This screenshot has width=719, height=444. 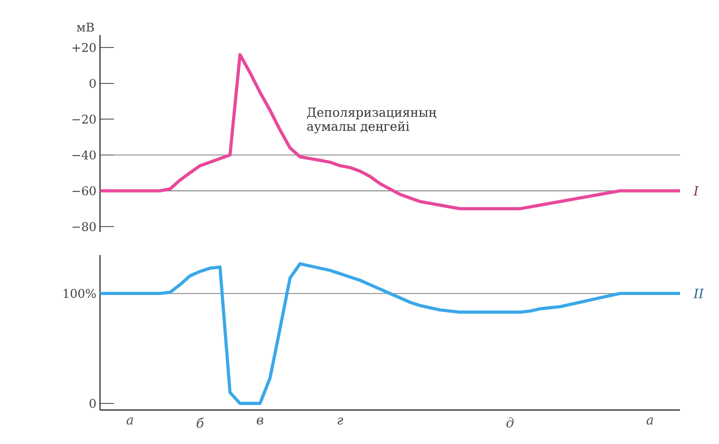 What do you see at coordinates (510, 422) in the screenshot?
I see `x-tick-label: д` at bounding box center [510, 422].